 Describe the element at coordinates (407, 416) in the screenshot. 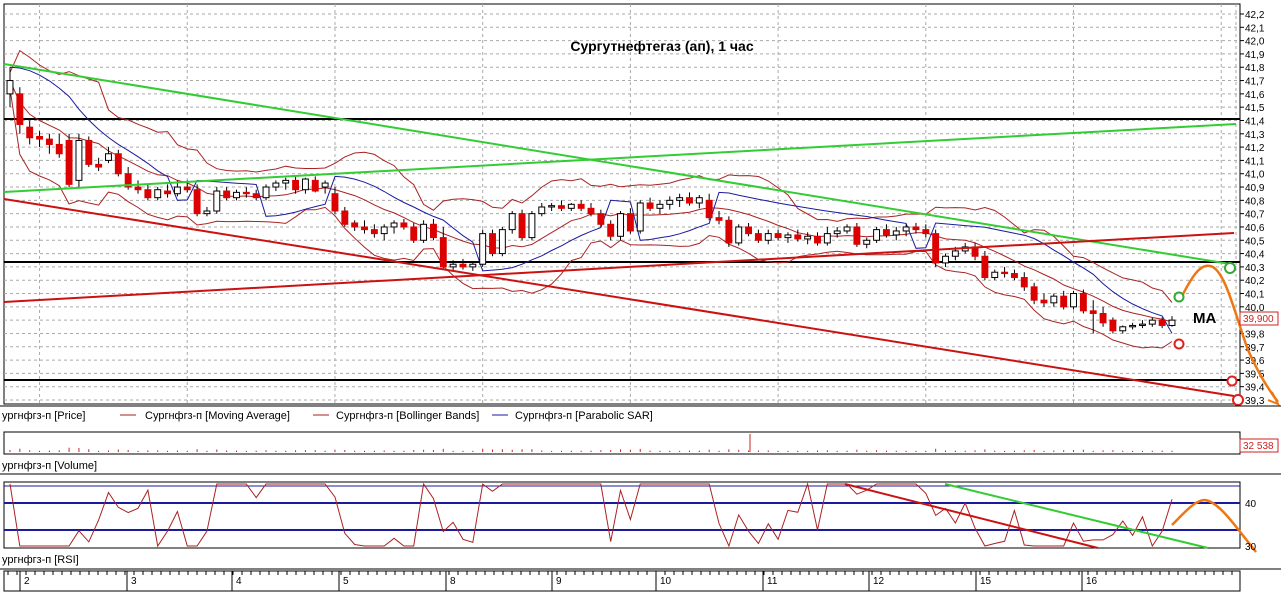

I see `legend-bollinger: Сургнфгз-п [Bollinger Bands]` at that location.